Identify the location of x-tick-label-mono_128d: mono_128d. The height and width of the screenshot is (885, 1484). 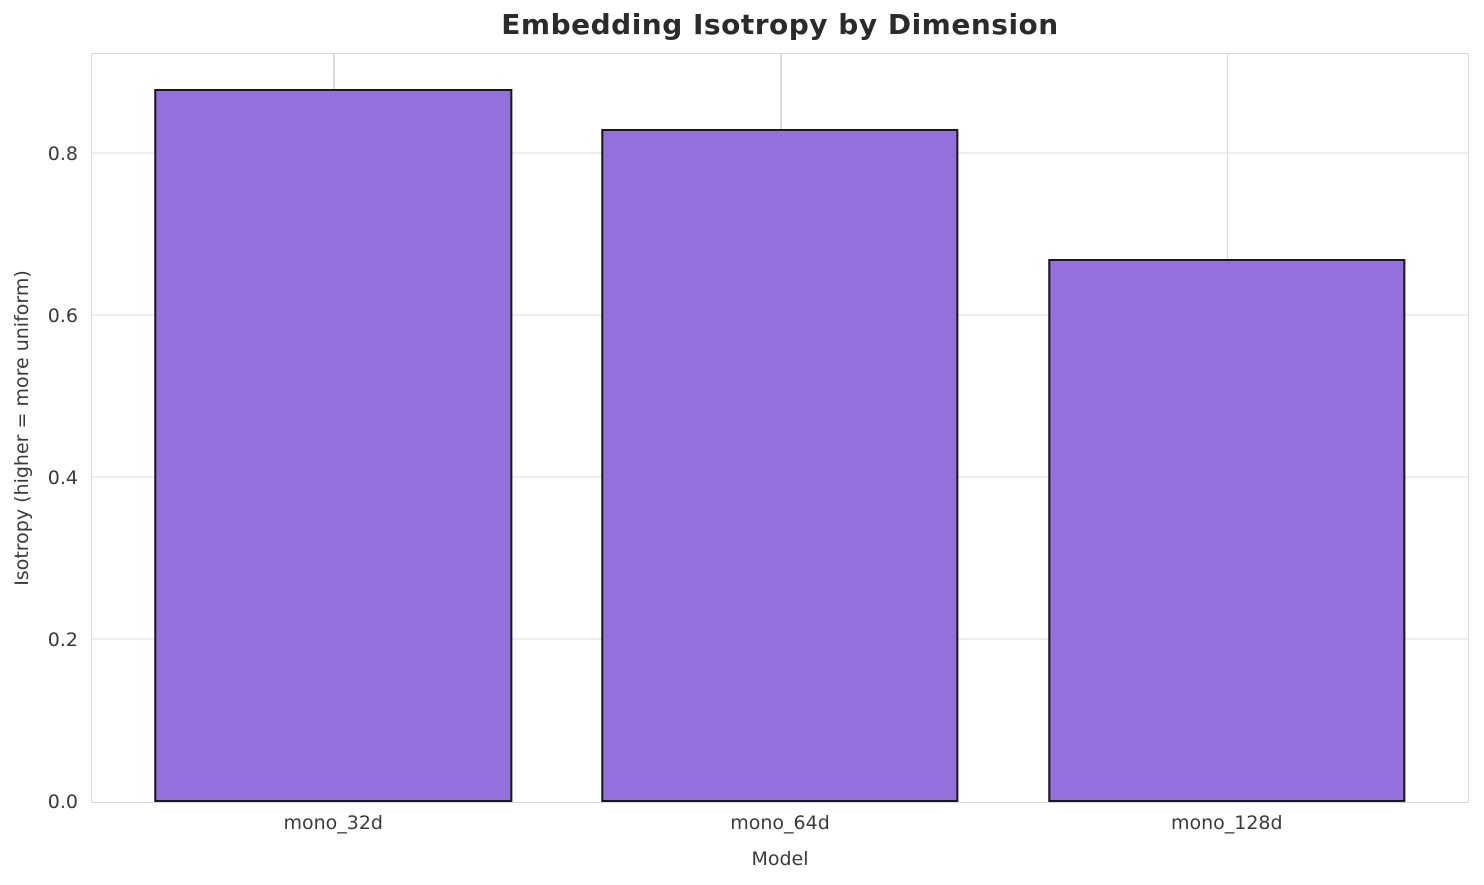
(1226, 823).